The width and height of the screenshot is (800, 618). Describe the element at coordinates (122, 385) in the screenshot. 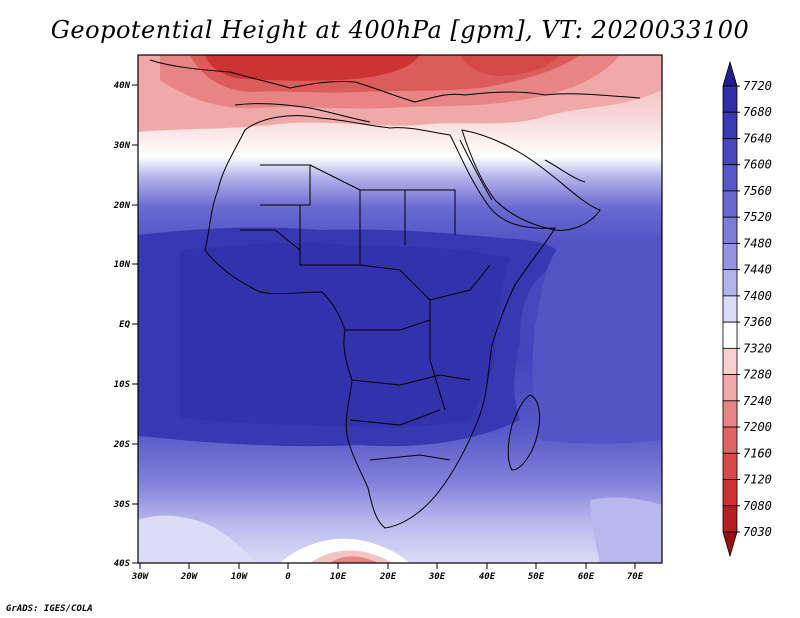

I see `lat-label: 10S` at that location.